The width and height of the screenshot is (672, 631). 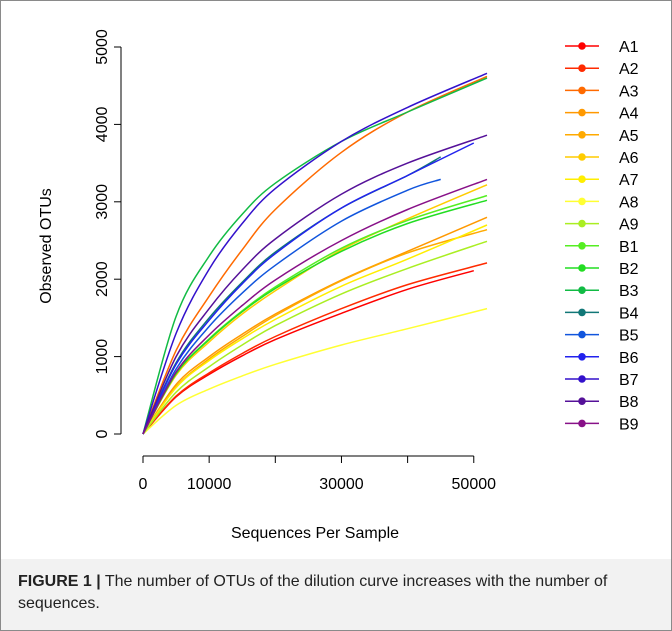 I want to click on legend-label-a2: A2, so click(x=629, y=69).